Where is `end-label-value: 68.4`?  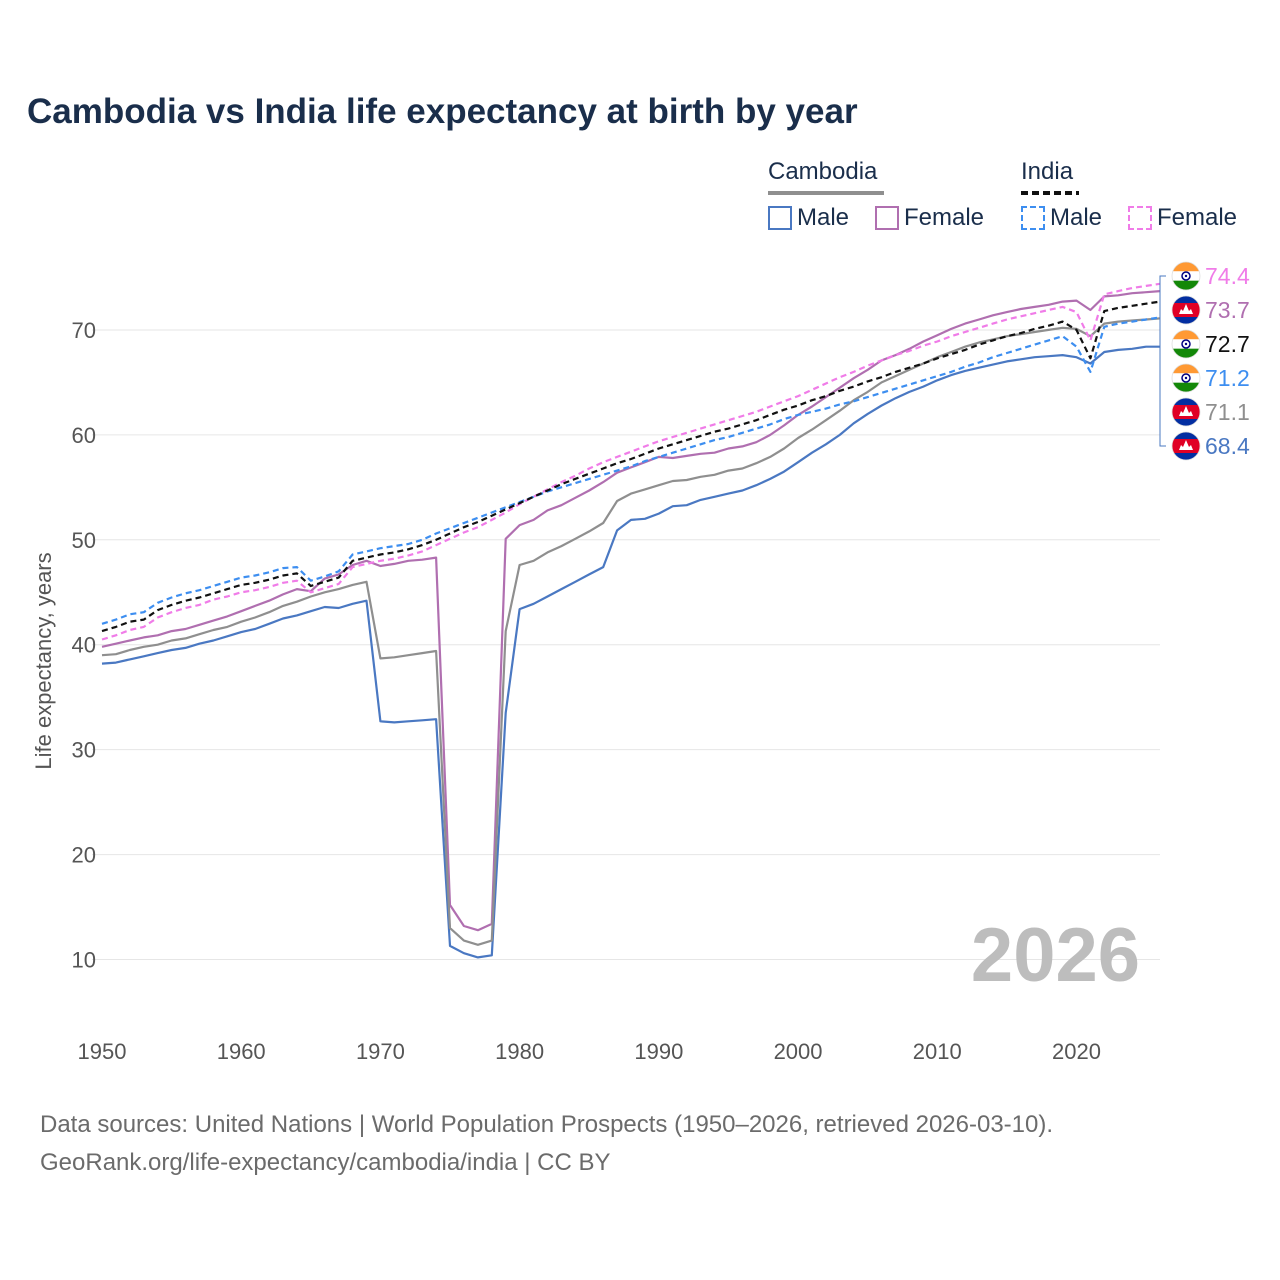
end-label-value: 68.4 is located at coordinates (1227, 446).